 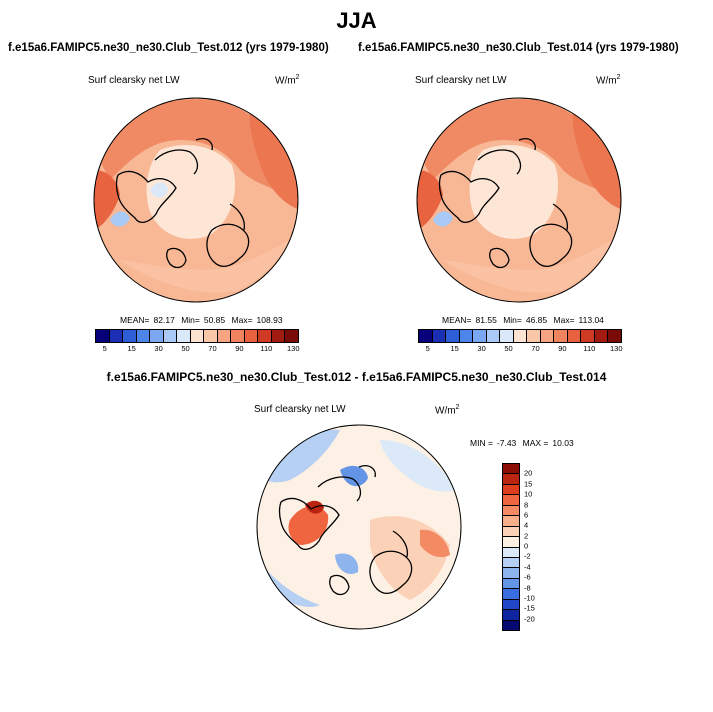 I want to click on panel1-variable-label: Surf clearsky net LW, so click(x=134, y=80).